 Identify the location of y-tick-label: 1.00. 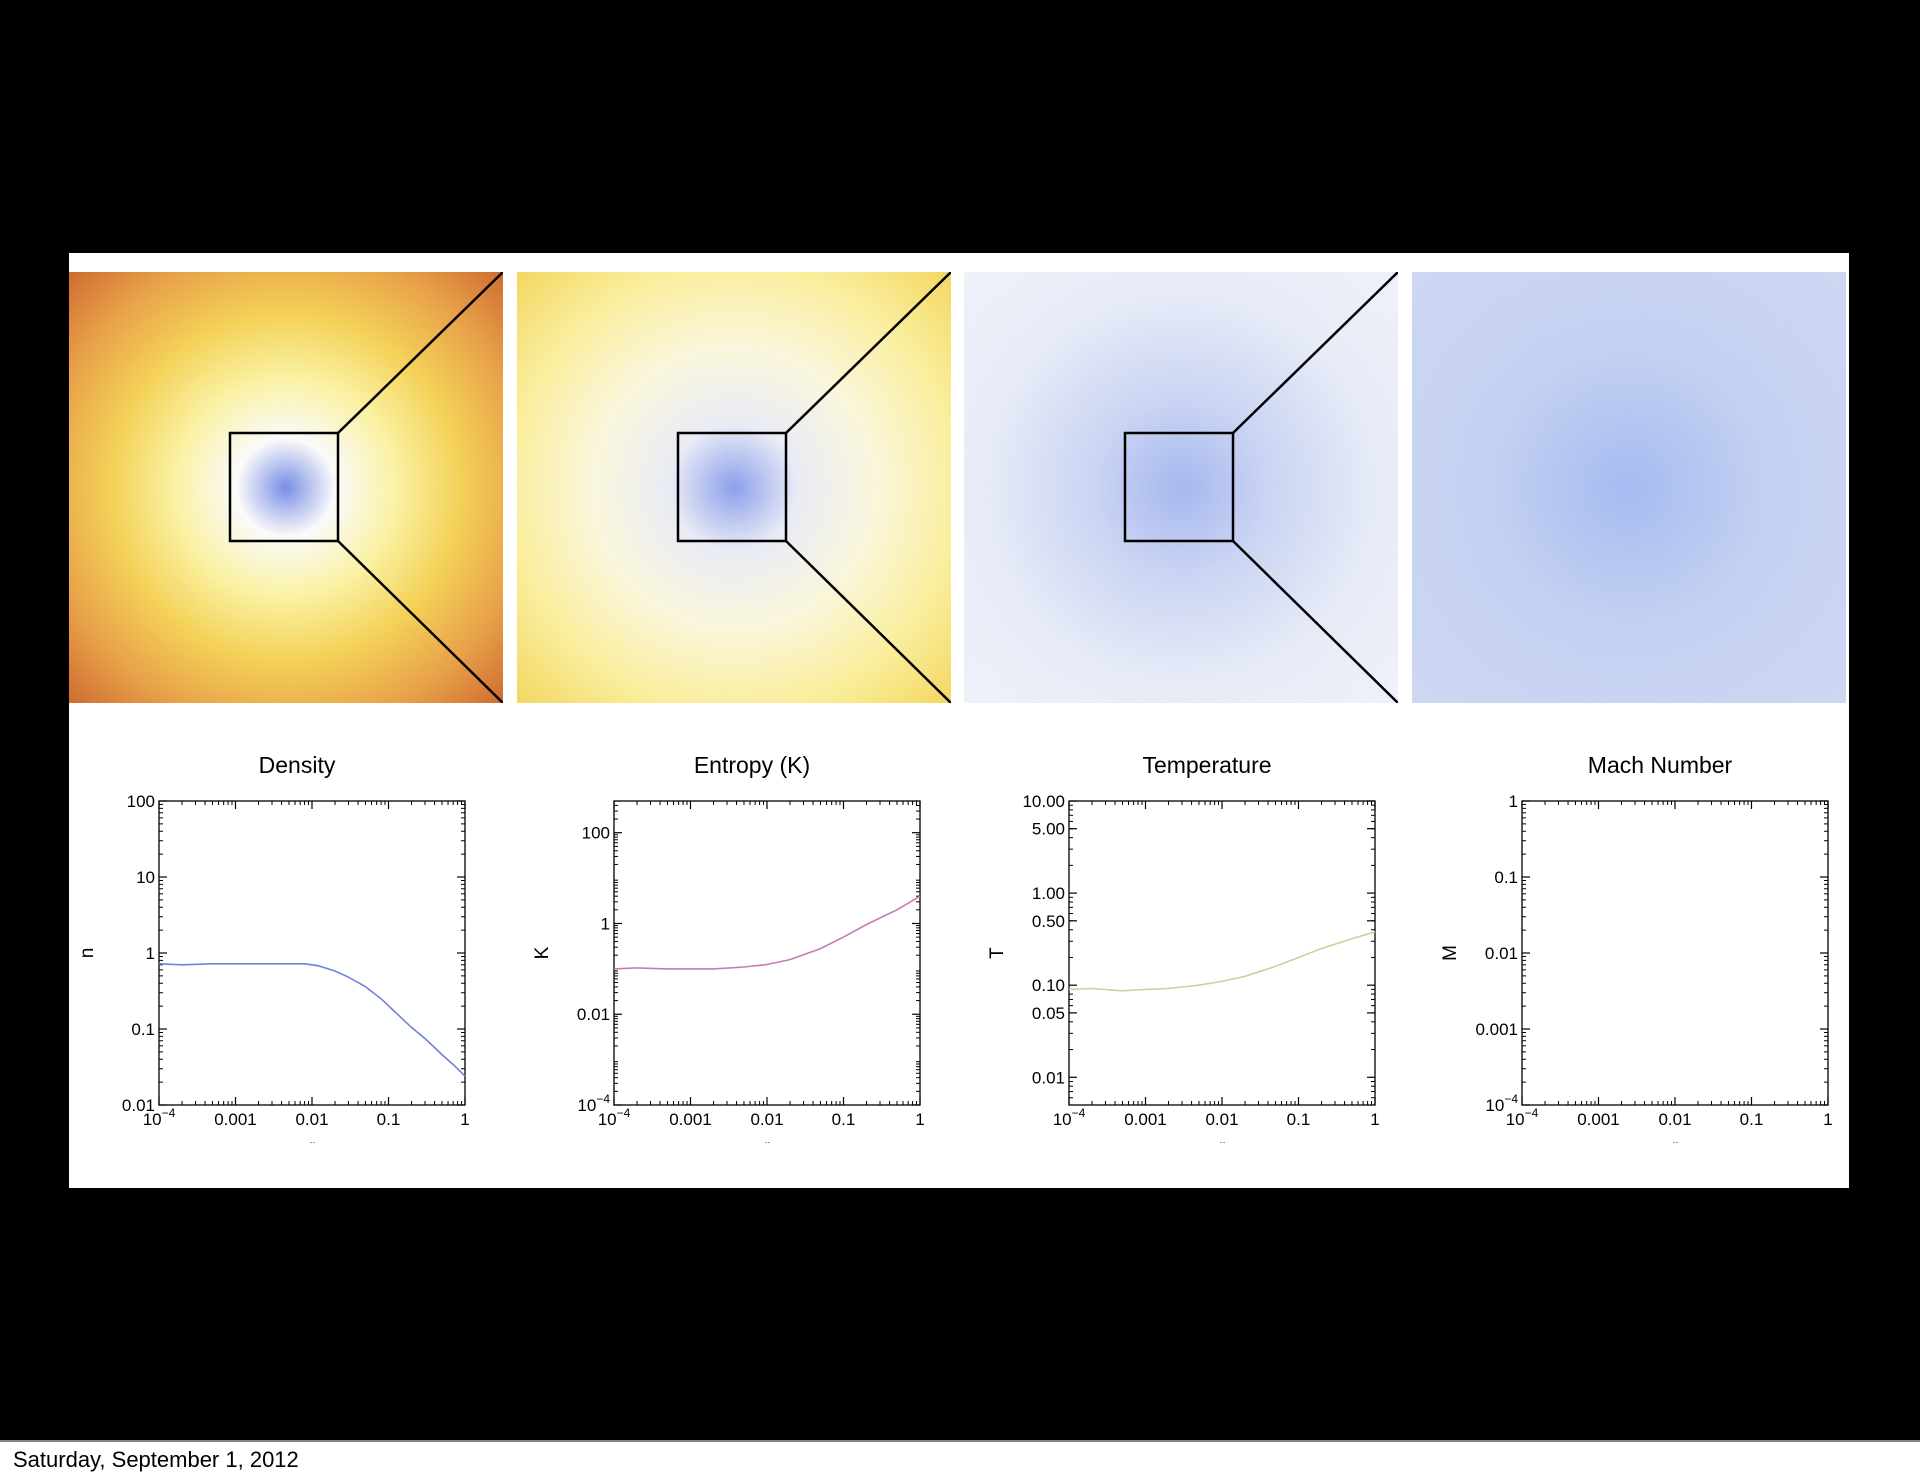
(1048, 893).